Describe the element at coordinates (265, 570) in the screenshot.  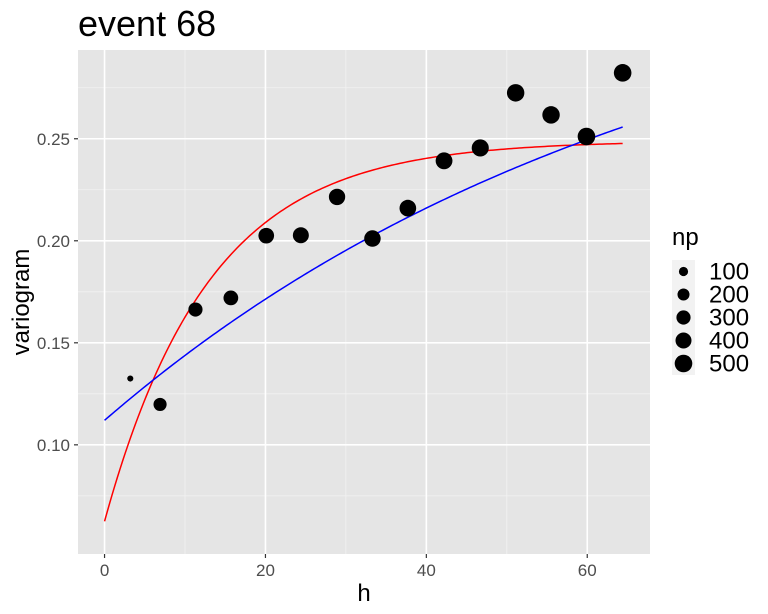
I see `x-tick-label: 20` at that location.